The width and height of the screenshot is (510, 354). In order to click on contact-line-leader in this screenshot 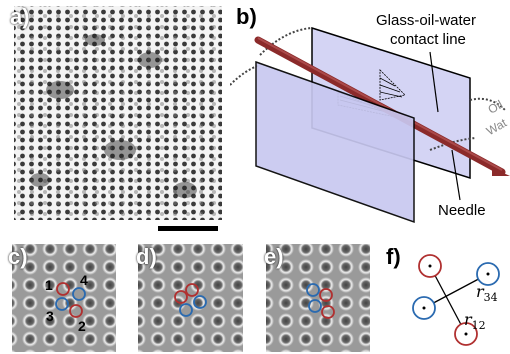, I will do `click(434, 82)`.